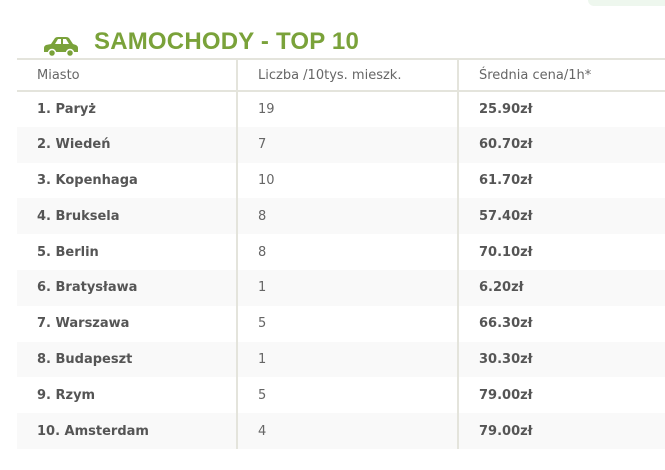 The width and height of the screenshot is (665, 470). What do you see at coordinates (561, 287) in the screenshot?
I see `price-cell: 6.20zł` at bounding box center [561, 287].